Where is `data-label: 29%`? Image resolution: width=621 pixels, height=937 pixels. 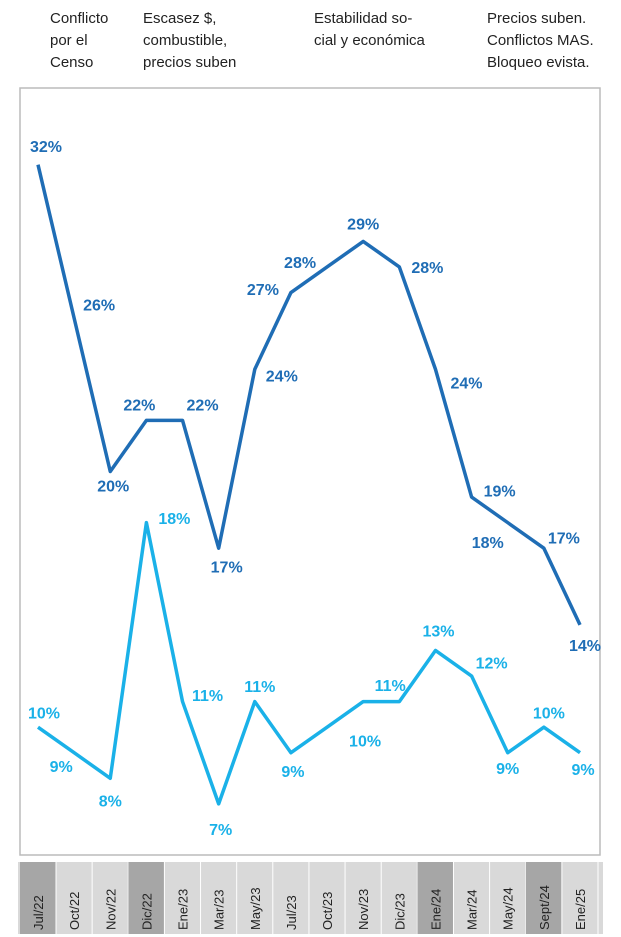
data-label: 29% is located at coordinates (363, 225).